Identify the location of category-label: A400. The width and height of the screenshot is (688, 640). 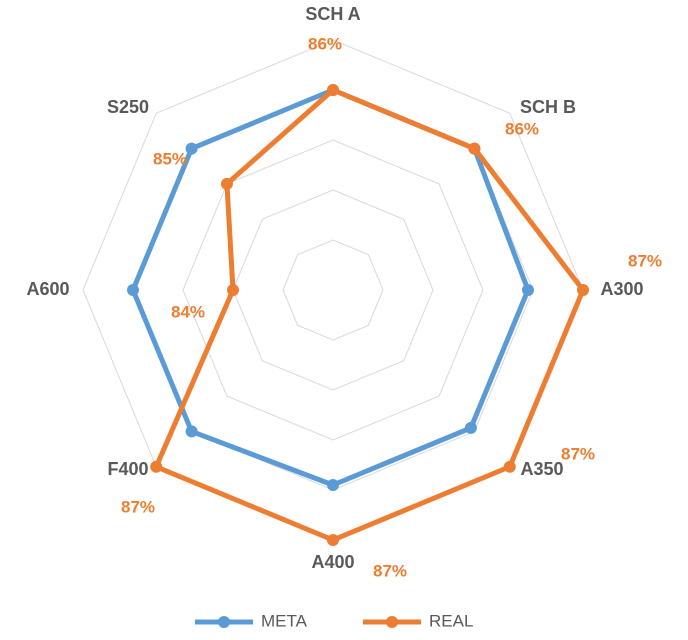
(332, 562).